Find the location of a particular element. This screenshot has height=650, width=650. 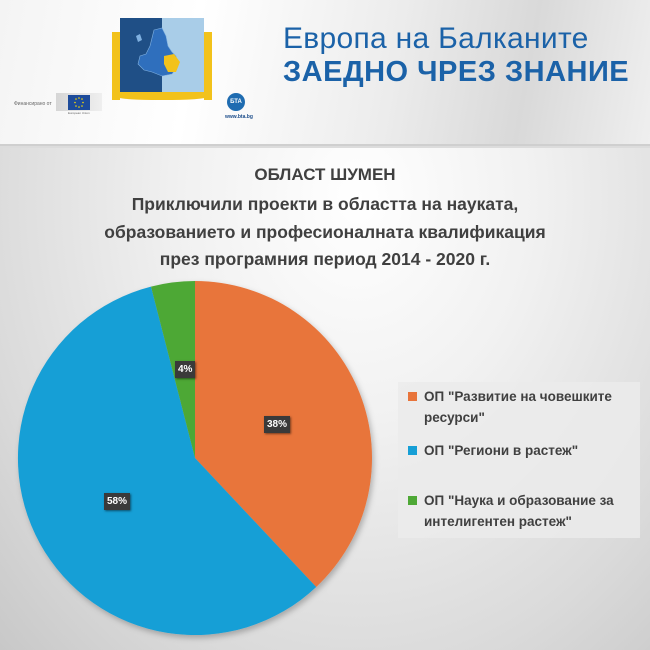

pie-label-orange: 38% is located at coordinates (277, 424).